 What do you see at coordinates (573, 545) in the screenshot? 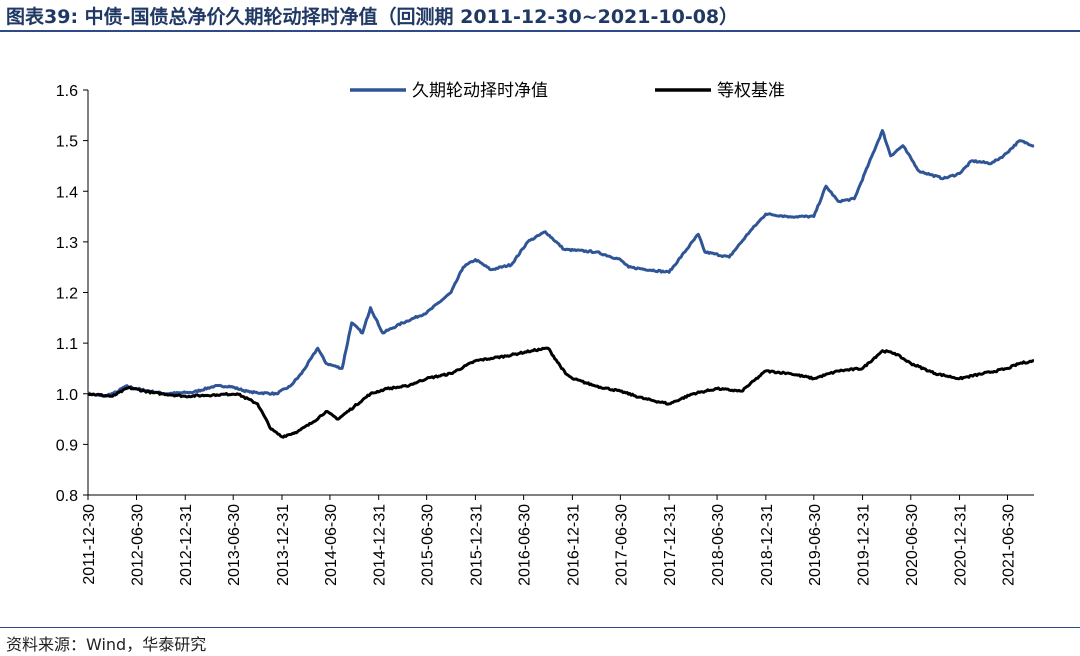
I see `x-tick-label: 2016-12-31` at bounding box center [573, 545].